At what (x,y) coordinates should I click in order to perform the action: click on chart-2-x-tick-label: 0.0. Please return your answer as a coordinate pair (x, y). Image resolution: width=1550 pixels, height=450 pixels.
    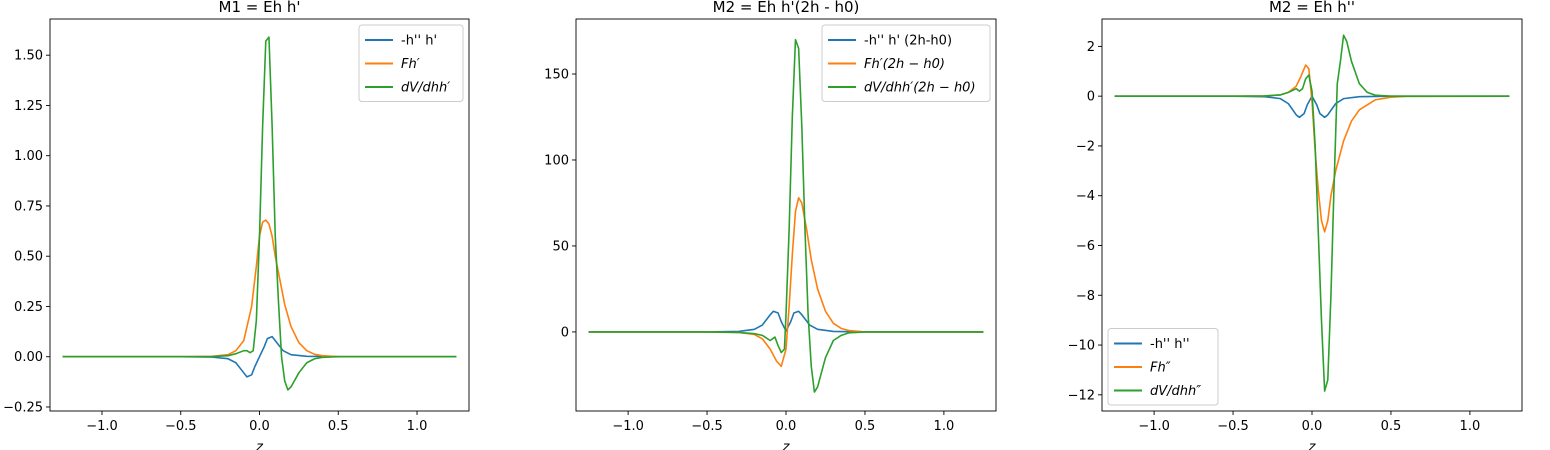
    Looking at the image, I should click on (786, 426).